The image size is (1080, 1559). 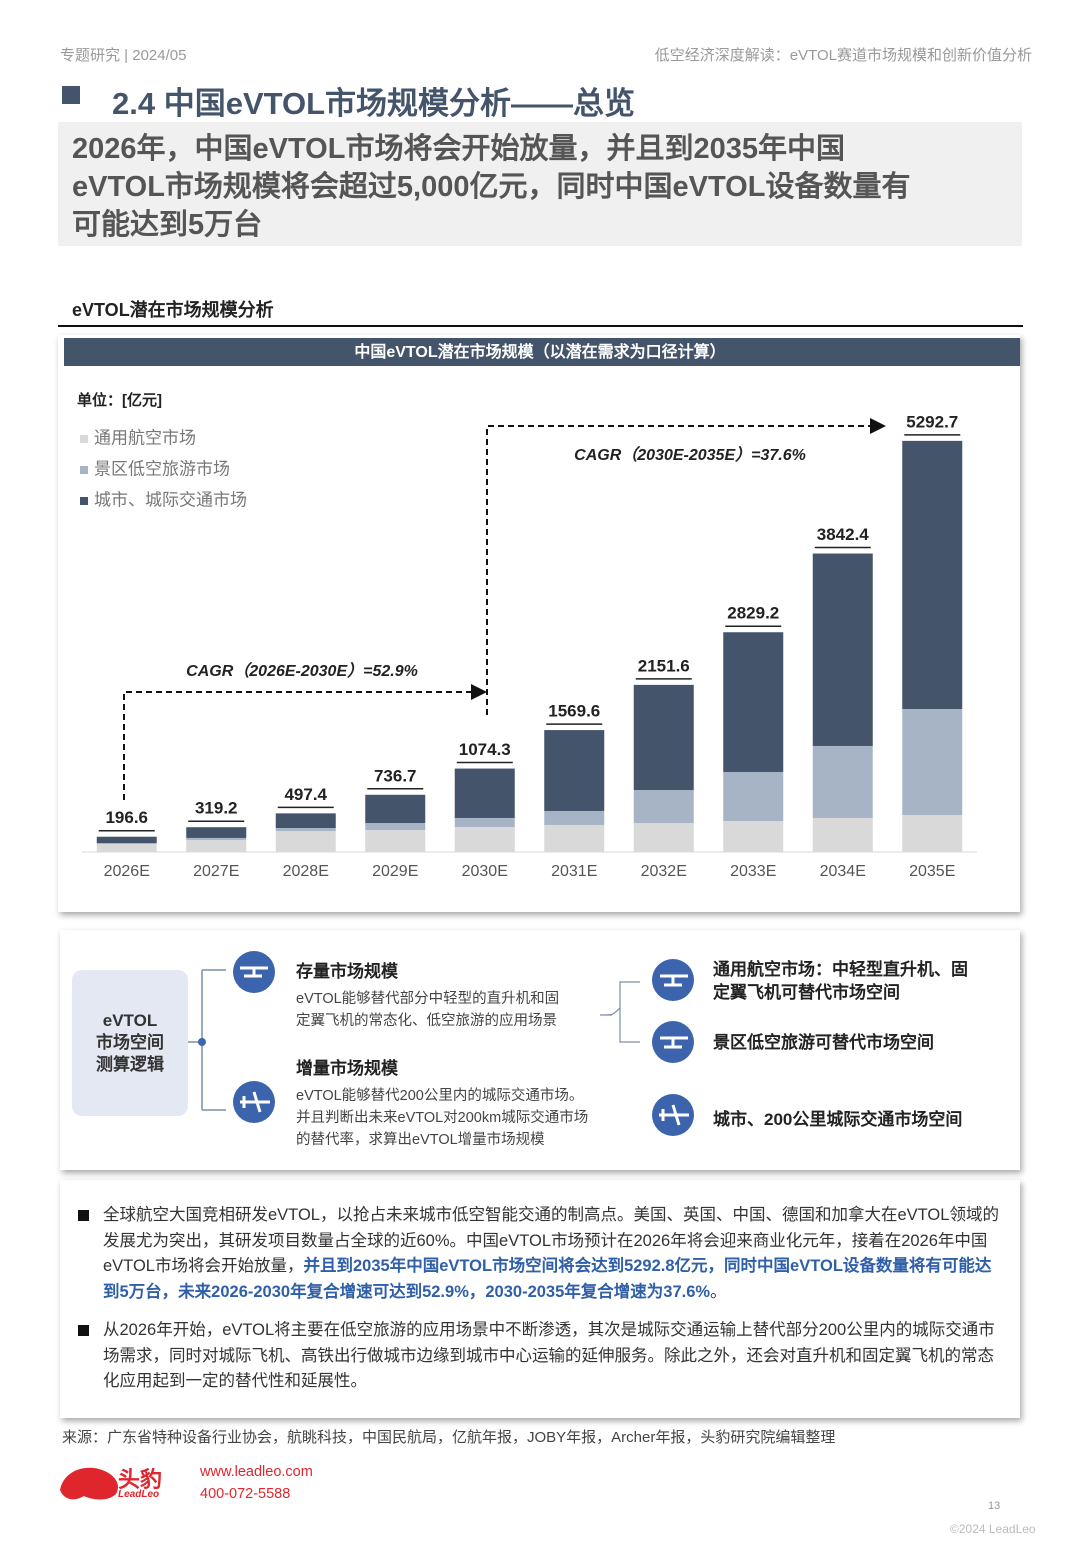 What do you see at coordinates (127, 871) in the screenshot?
I see `x-tick-label: 2026E` at bounding box center [127, 871].